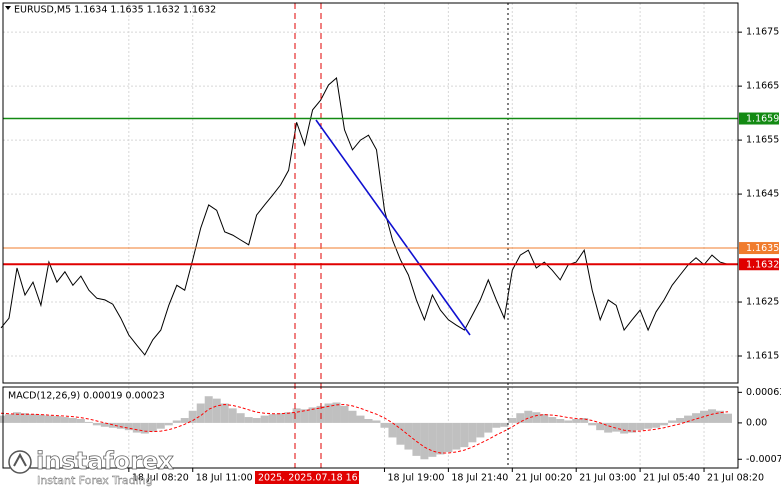 This screenshot has width=781, height=489. I want to click on level-label: 1.1659, so click(762, 119).